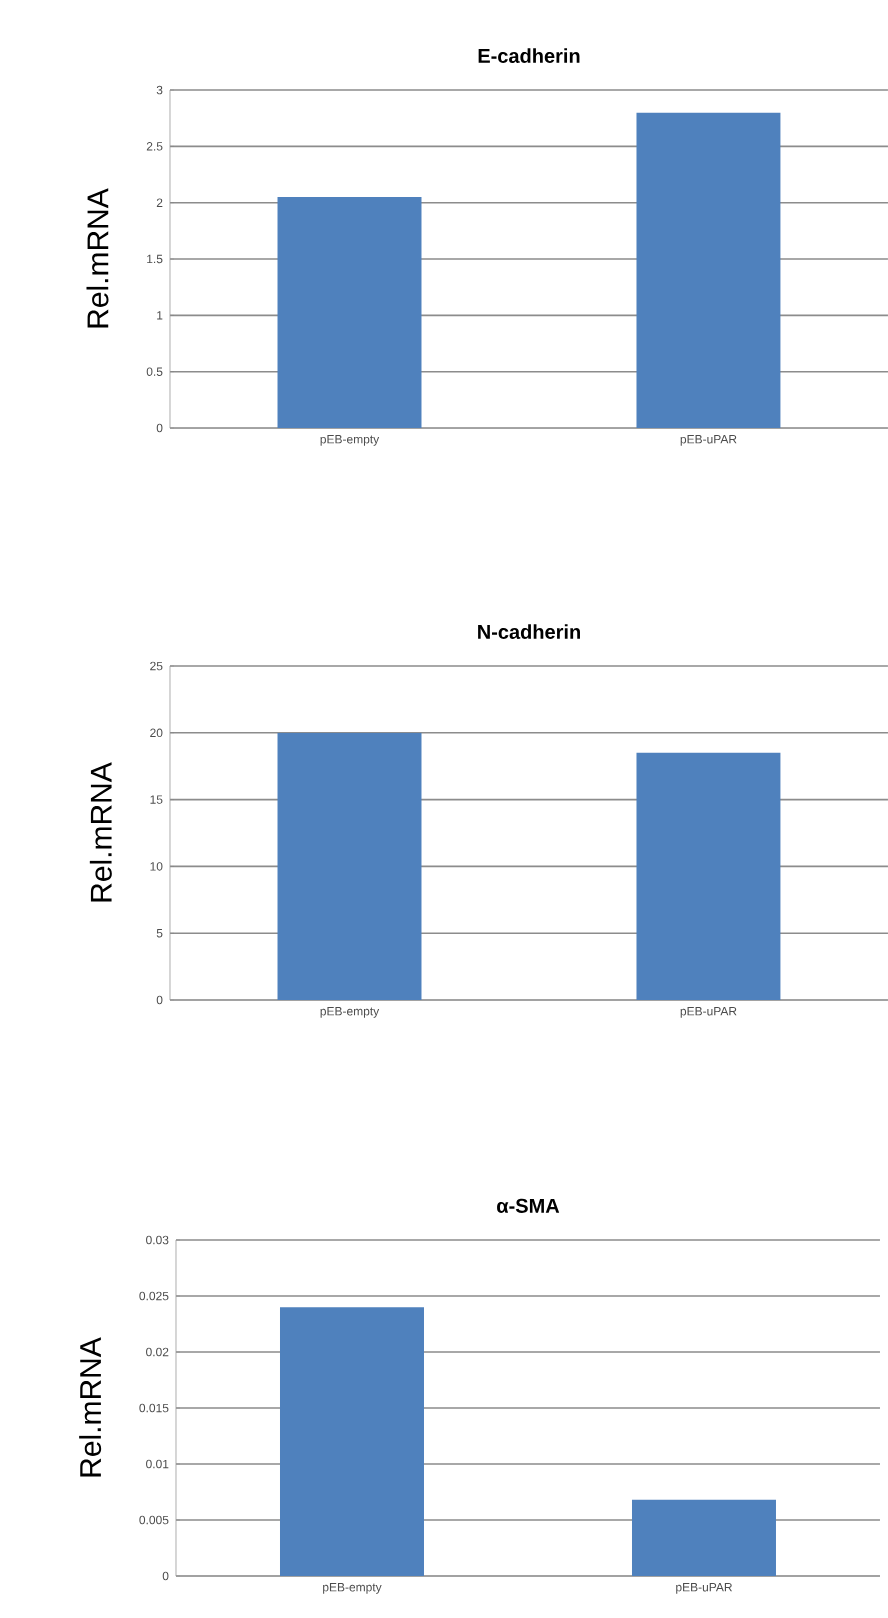  I want to click on chart-title: α-SMA, so click(528, 1205).